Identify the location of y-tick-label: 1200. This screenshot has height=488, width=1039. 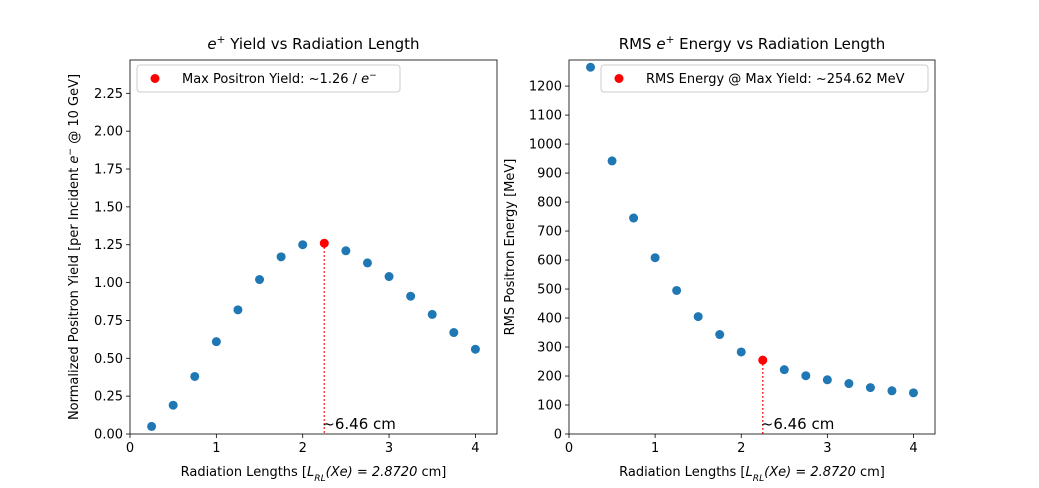
(545, 87).